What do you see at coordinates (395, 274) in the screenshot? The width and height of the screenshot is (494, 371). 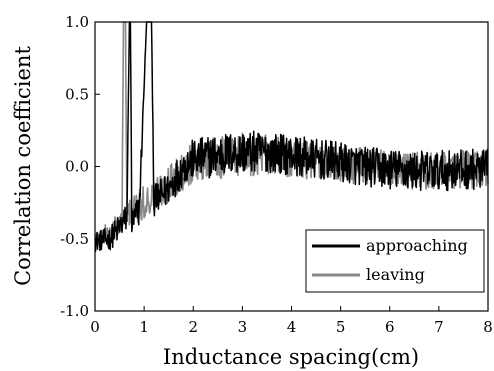 I see `legend-label-leaving: leaving` at bounding box center [395, 274].